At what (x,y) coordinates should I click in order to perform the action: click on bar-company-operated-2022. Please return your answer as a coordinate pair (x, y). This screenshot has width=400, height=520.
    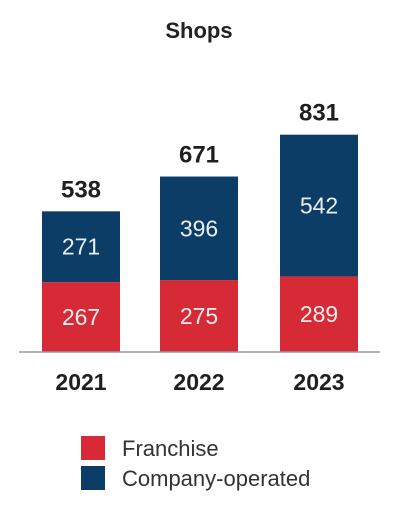
    Looking at the image, I should click on (199, 228).